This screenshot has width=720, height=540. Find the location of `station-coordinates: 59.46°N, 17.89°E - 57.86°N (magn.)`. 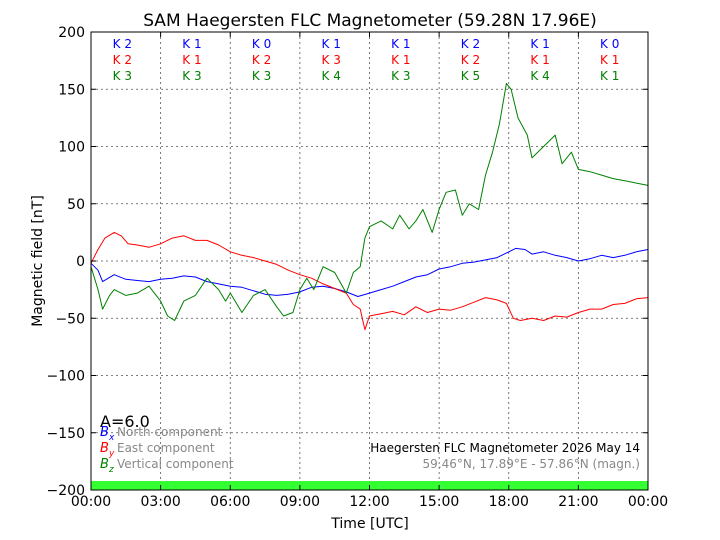

station-coordinates: 59.46°N, 17.89°E - 57.86°N (magn.) is located at coordinates (531, 464).